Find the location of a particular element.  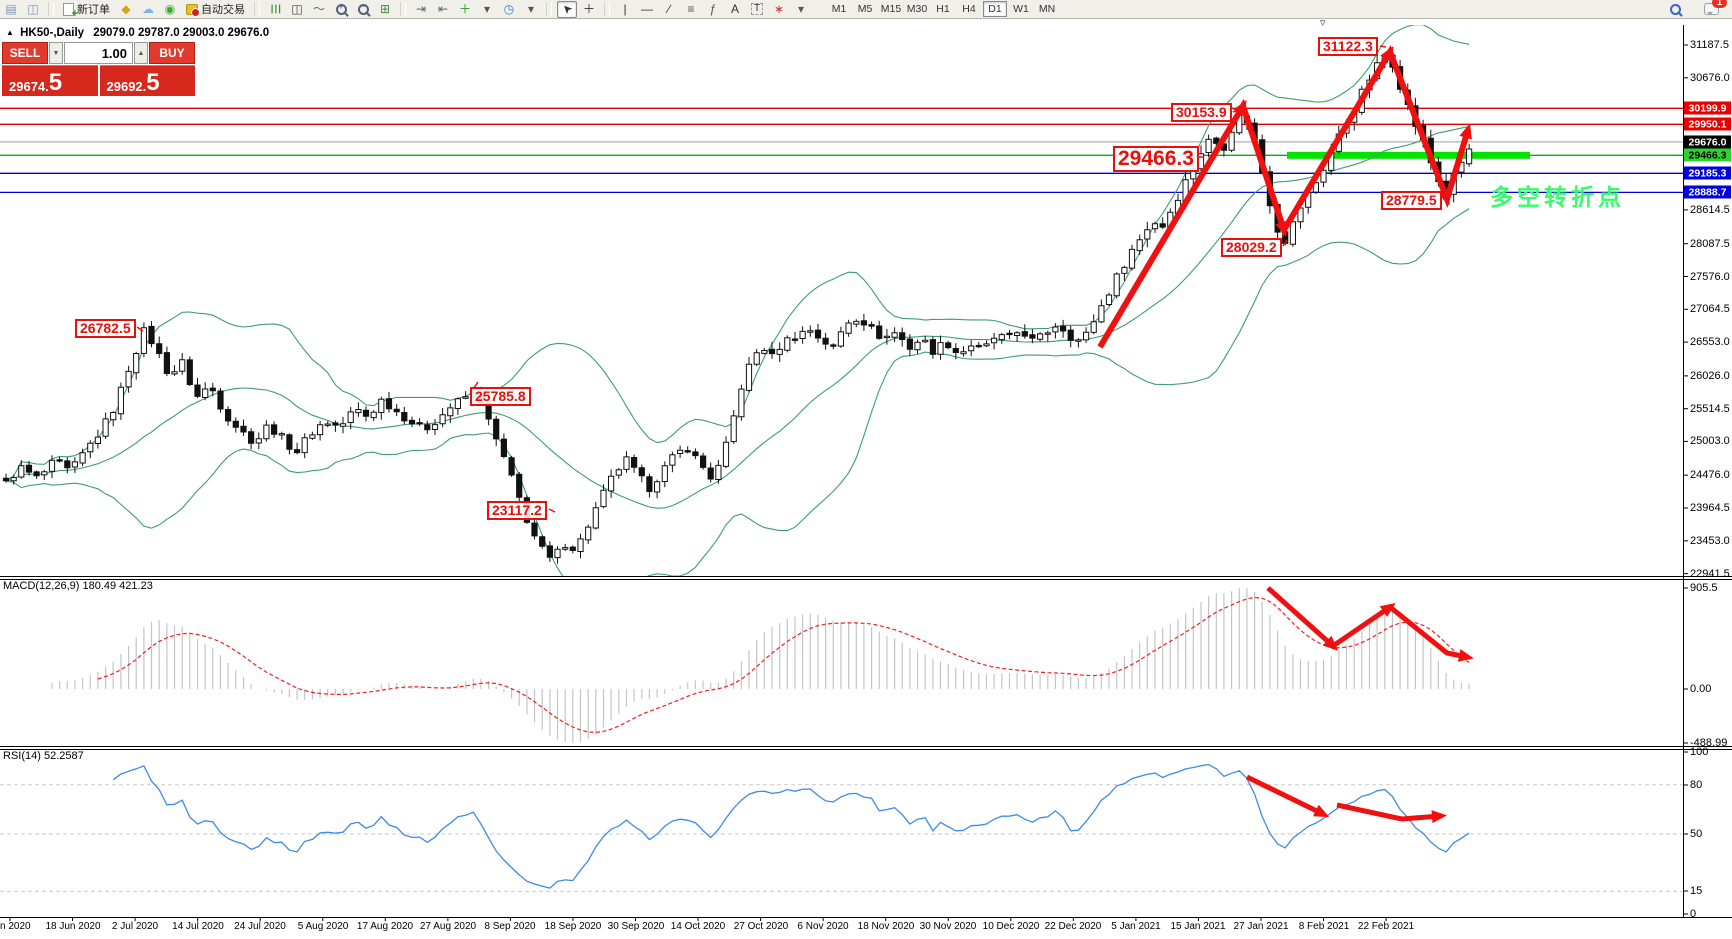

date-tick: 27 Jan 2021 is located at coordinates (1261, 926).